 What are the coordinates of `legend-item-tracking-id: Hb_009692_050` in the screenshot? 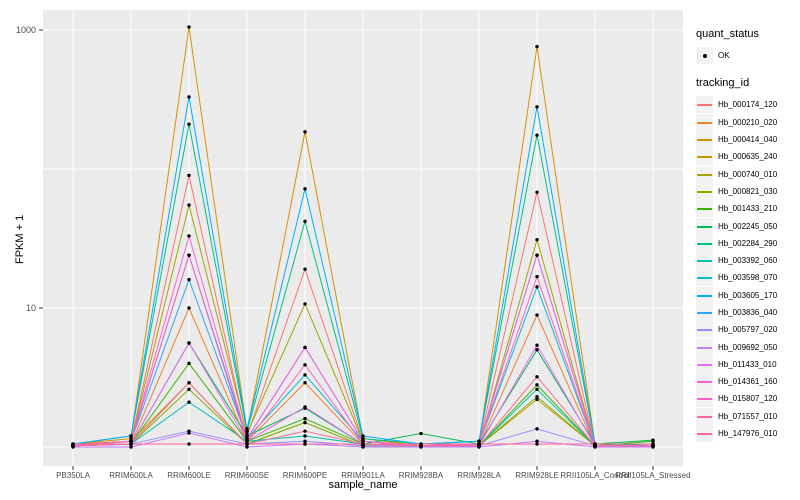 It's located at (748, 347).